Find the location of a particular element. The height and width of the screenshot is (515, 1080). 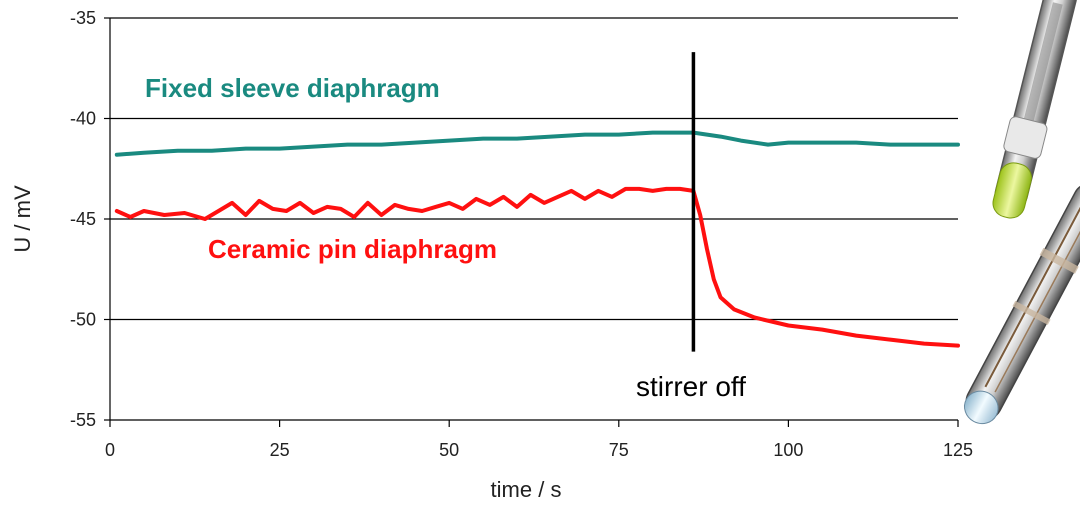

x-axis-title: time / s is located at coordinates (526, 489).